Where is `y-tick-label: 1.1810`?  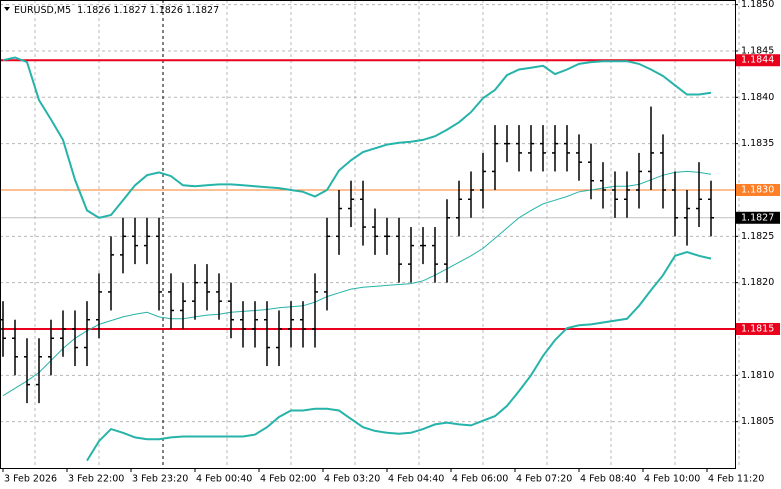
y-tick-label: 1.1810 is located at coordinates (757, 375).